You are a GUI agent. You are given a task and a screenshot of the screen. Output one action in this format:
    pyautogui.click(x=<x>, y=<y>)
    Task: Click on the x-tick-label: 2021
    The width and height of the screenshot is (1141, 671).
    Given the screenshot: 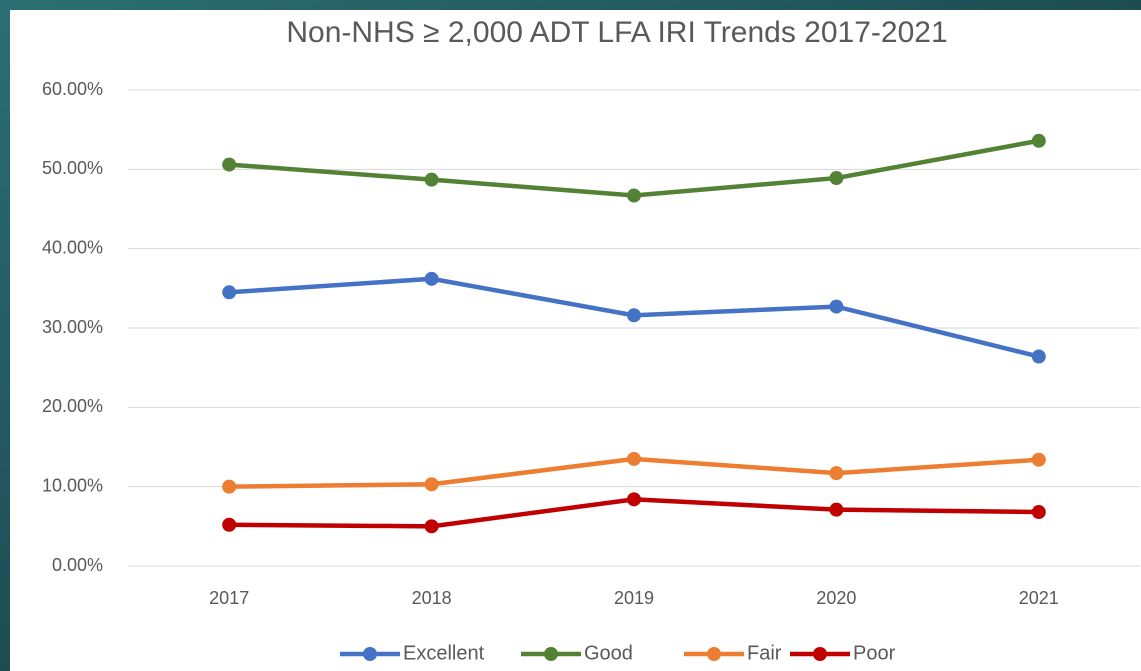 What is the action you would take?
    pyautogui.click(x=1039, y=598)
    